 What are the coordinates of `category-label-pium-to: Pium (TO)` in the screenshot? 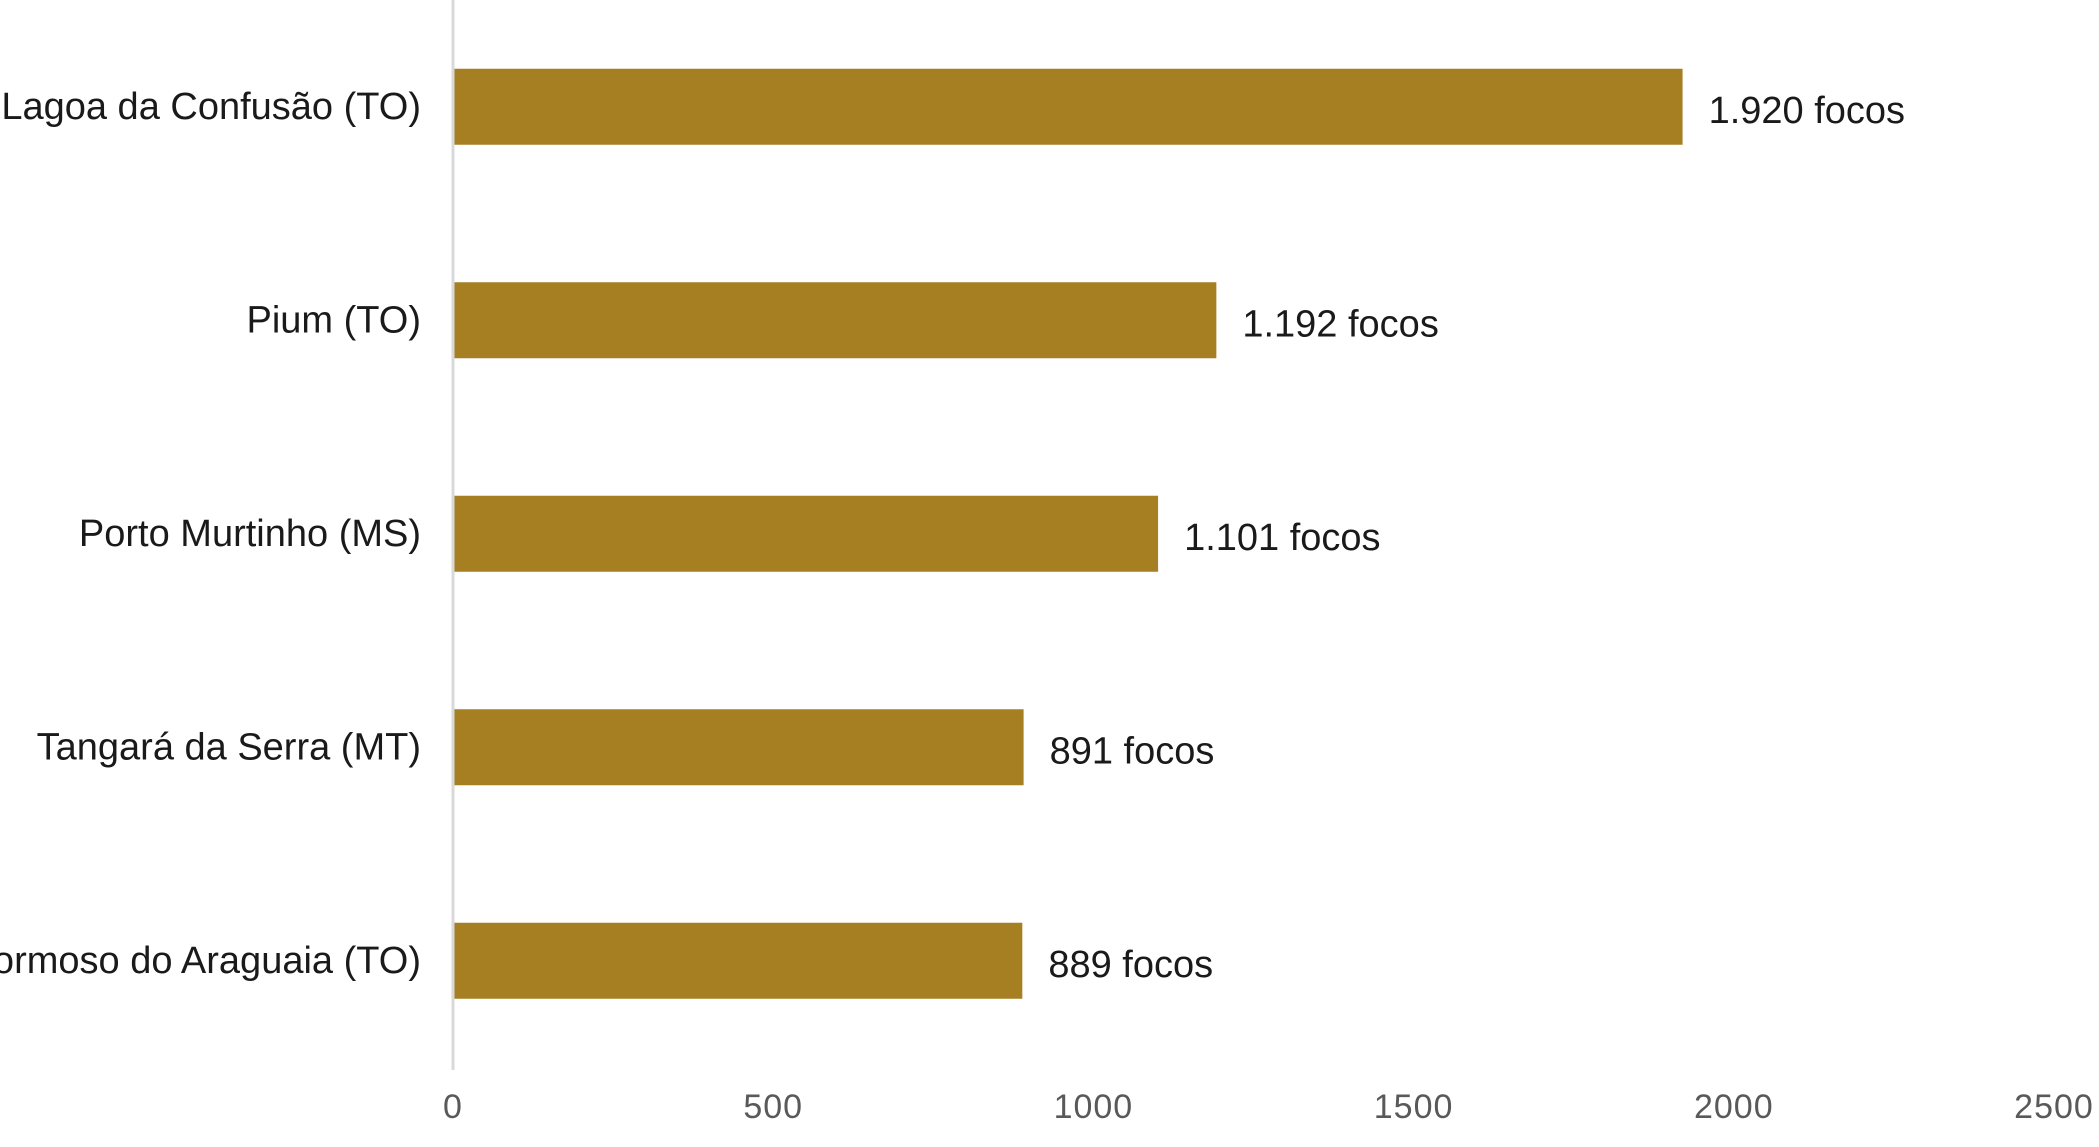 It's located at (333, 320).